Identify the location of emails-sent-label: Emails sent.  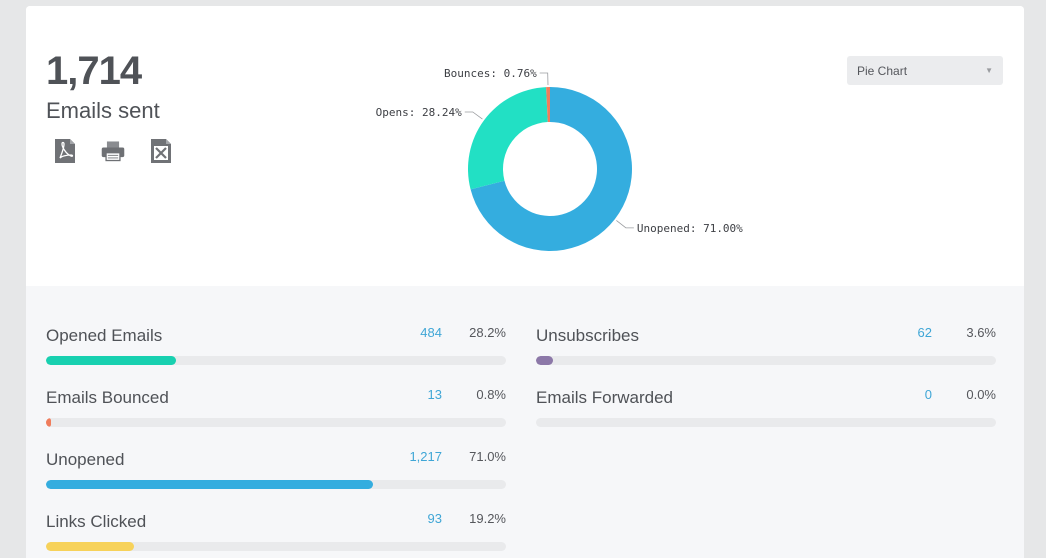
(103, 110).